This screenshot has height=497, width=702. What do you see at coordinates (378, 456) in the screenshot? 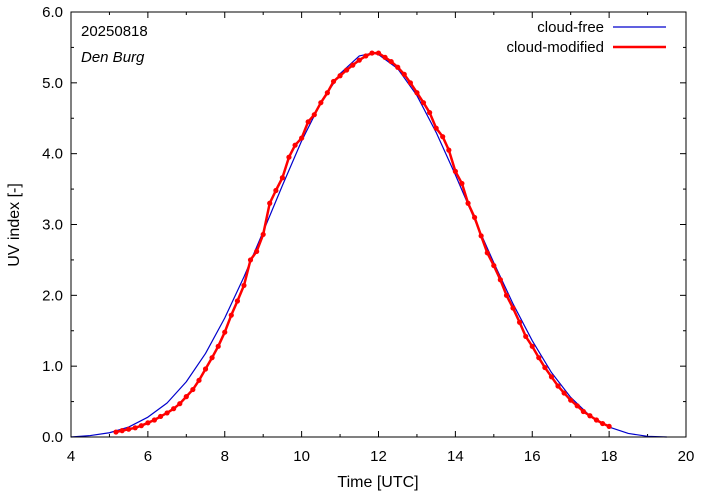
I see `x-tick-label: 12` at bounding box center [378, 456].